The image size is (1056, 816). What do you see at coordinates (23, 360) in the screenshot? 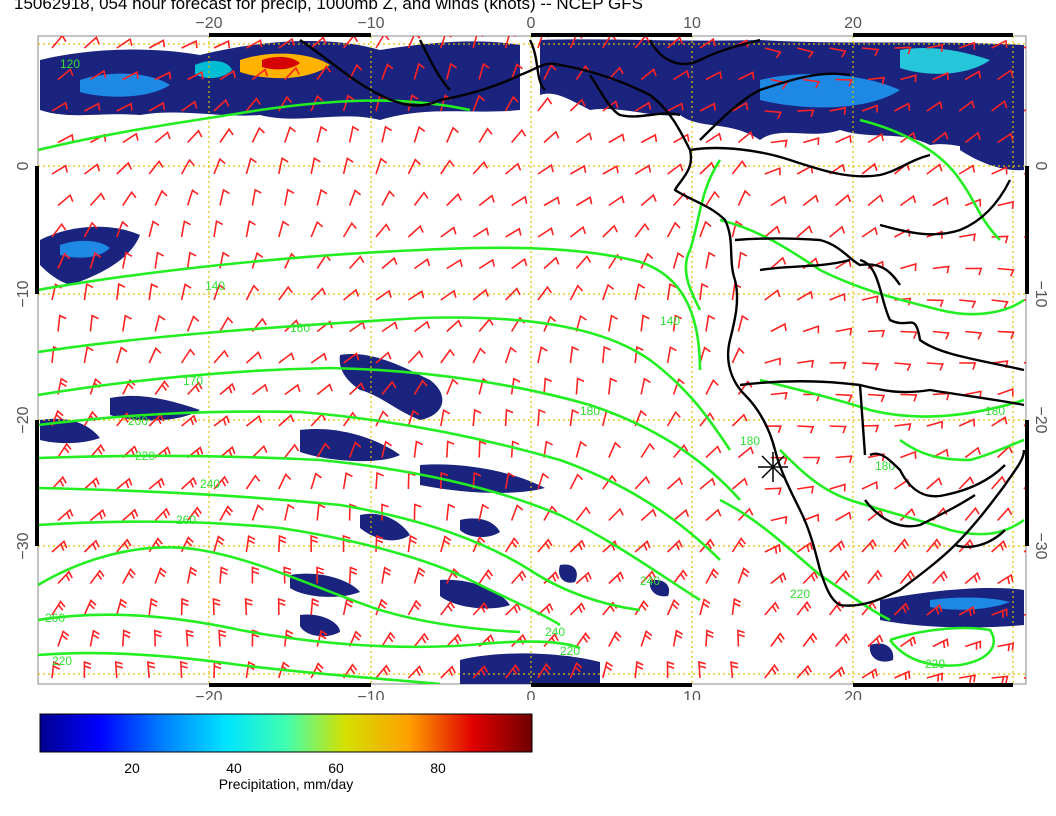
I see `y-tick-labels-left: 0 −10 −20 −30` at bounding box center [23, 360].